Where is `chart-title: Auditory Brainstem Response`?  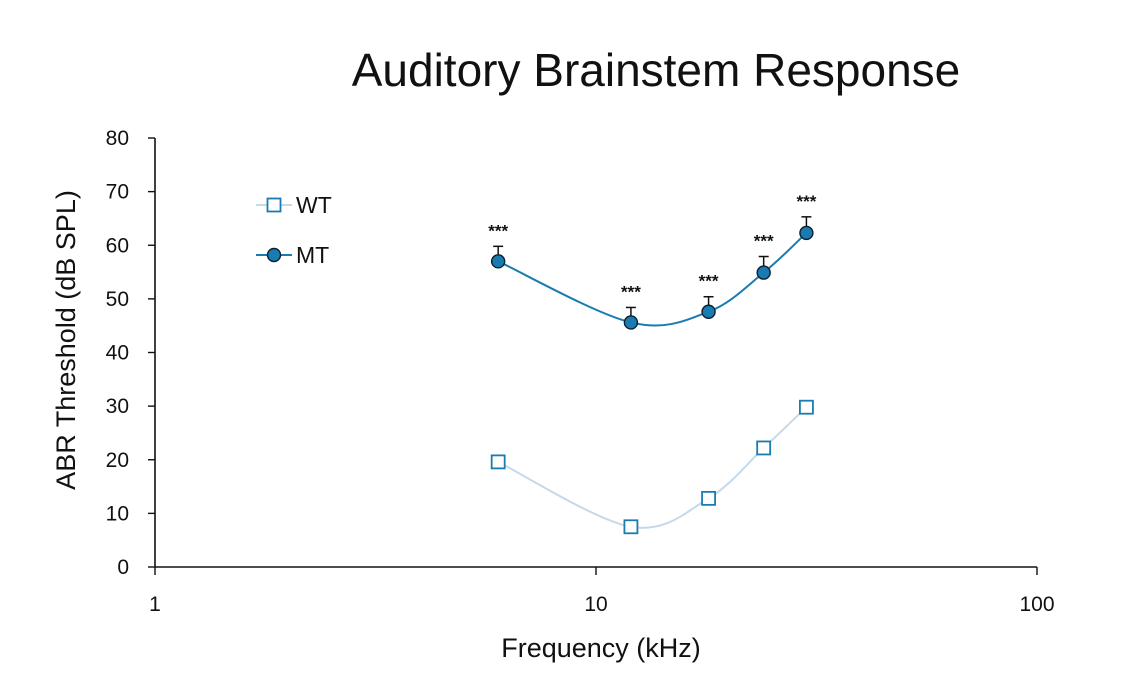
chart-title: Auditory Brainstem Response is located at coordinates (656, 70).